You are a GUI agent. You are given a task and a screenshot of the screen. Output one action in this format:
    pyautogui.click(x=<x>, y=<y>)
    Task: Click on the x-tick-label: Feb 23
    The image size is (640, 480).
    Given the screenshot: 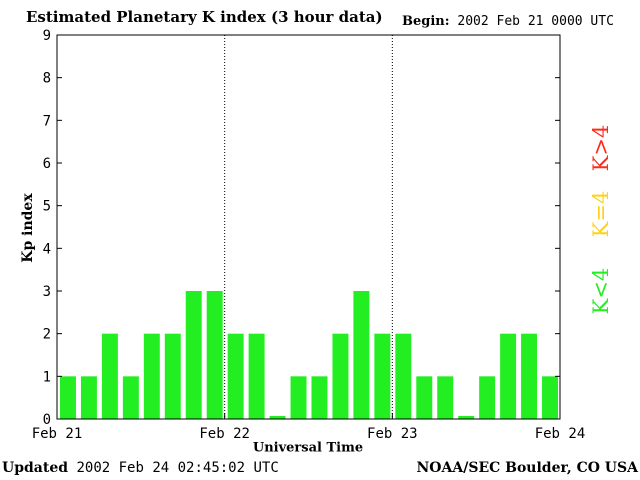 What is the action you would take?
    pyautogui.click(x=392, y=434)
    